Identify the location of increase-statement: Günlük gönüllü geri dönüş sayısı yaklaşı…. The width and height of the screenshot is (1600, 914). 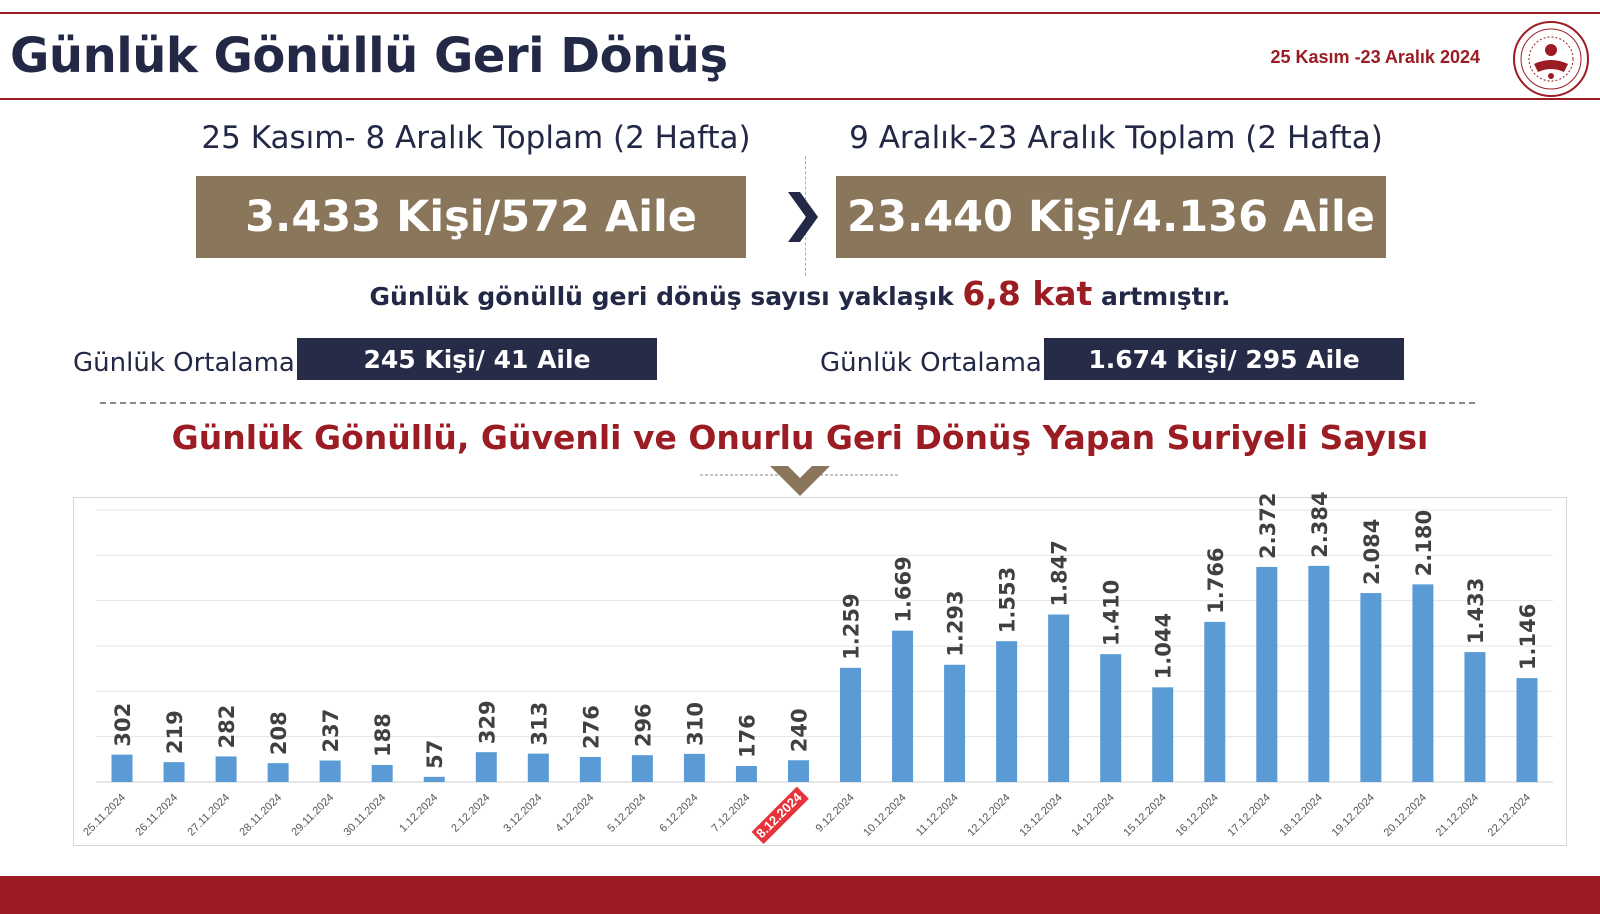
(800, 293).